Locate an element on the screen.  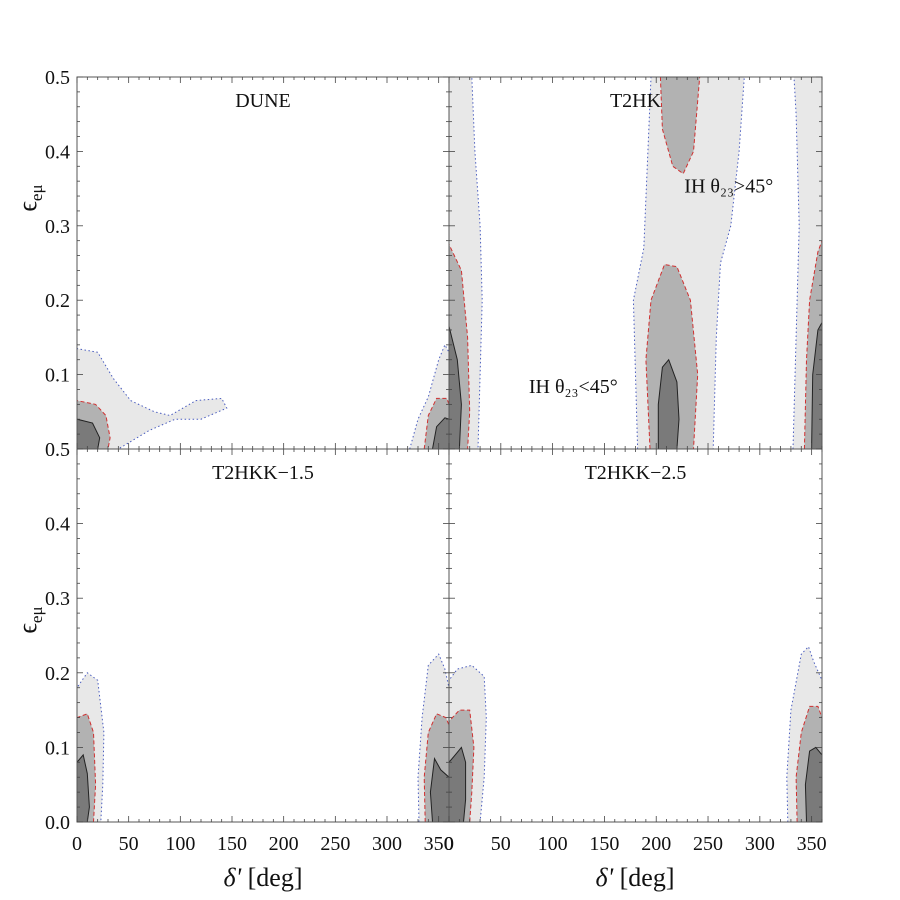
contour-annotation: IH θ₂₃<45° is located at coordinates (573, 387).